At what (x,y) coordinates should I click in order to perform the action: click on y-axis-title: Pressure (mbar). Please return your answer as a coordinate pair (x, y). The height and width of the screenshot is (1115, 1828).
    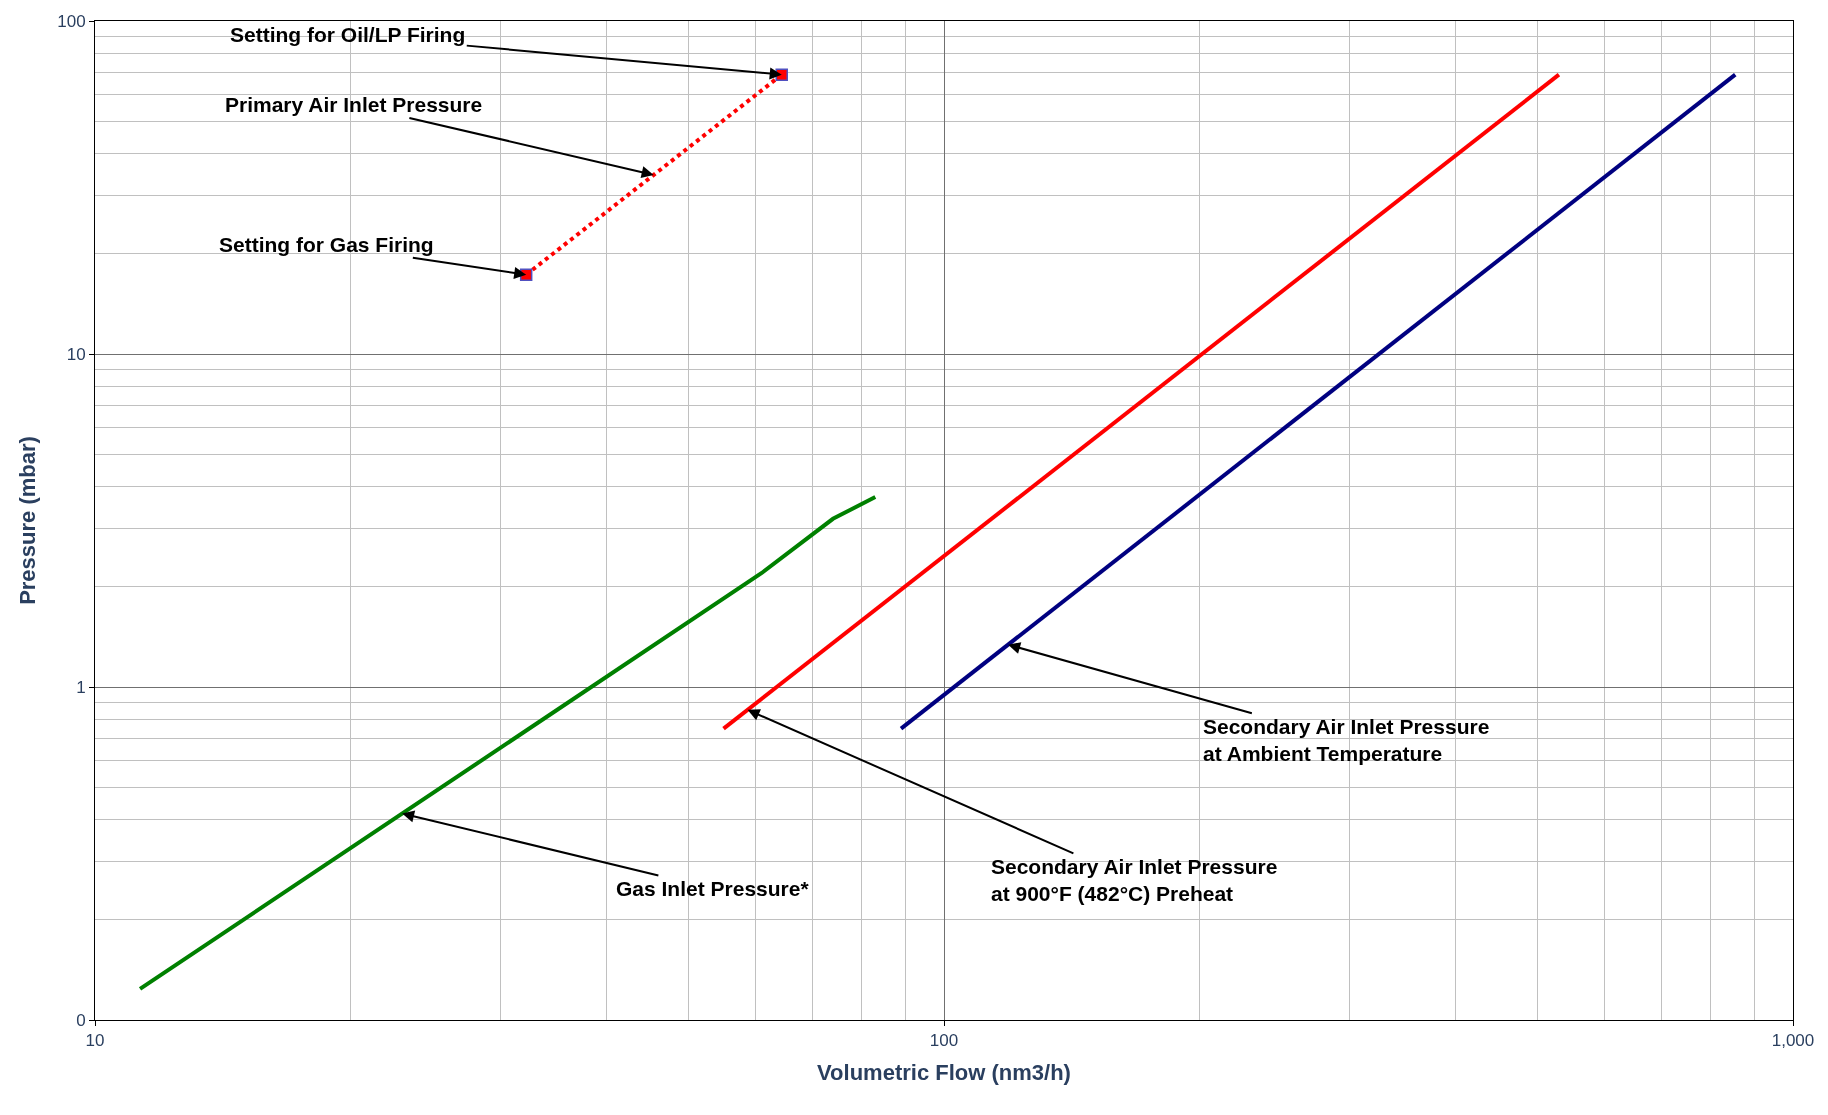
    Looking at the image, I should click on (28, 520).